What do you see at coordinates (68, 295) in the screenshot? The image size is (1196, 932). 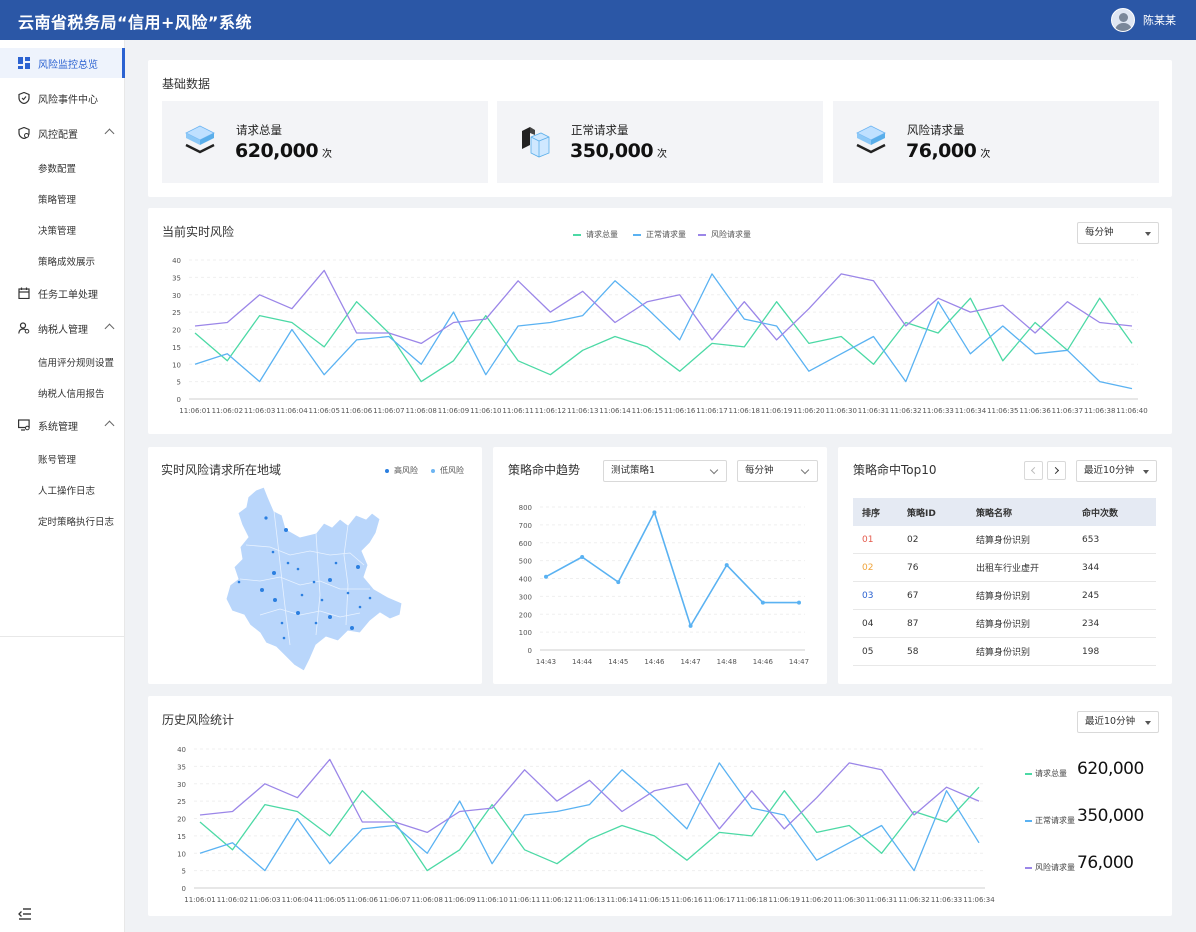 I see `sidebar-item-label: 任务工单处理` at bounding box center [68, 295].